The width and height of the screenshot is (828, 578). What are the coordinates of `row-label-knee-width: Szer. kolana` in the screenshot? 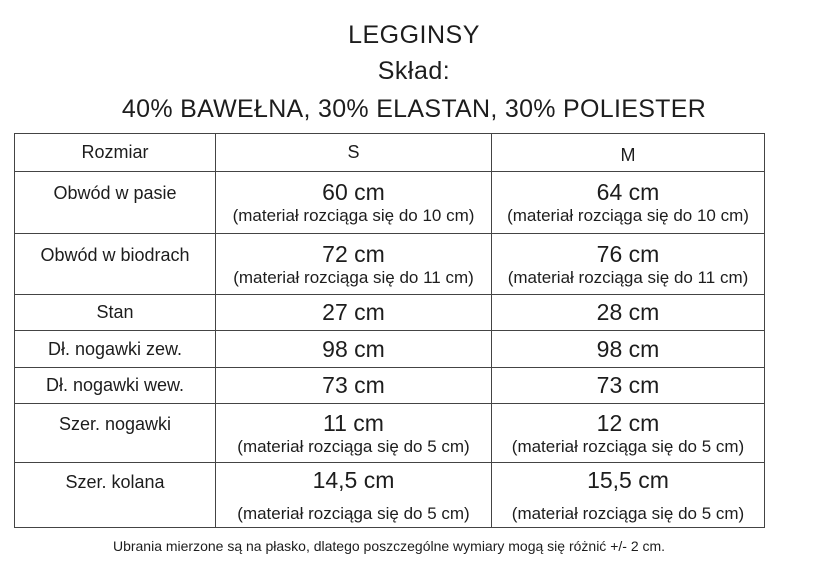 It's located at (115, 495).